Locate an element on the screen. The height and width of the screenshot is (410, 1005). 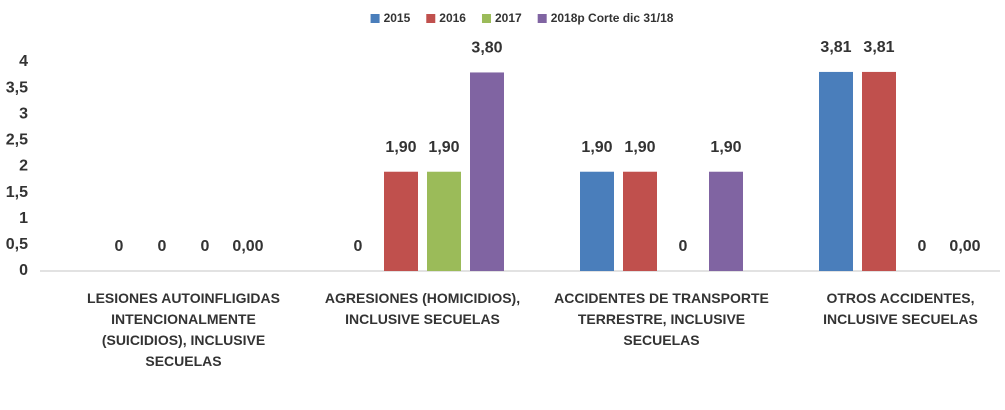
y-tick-label: 3 is located at coordinates (23, 113).